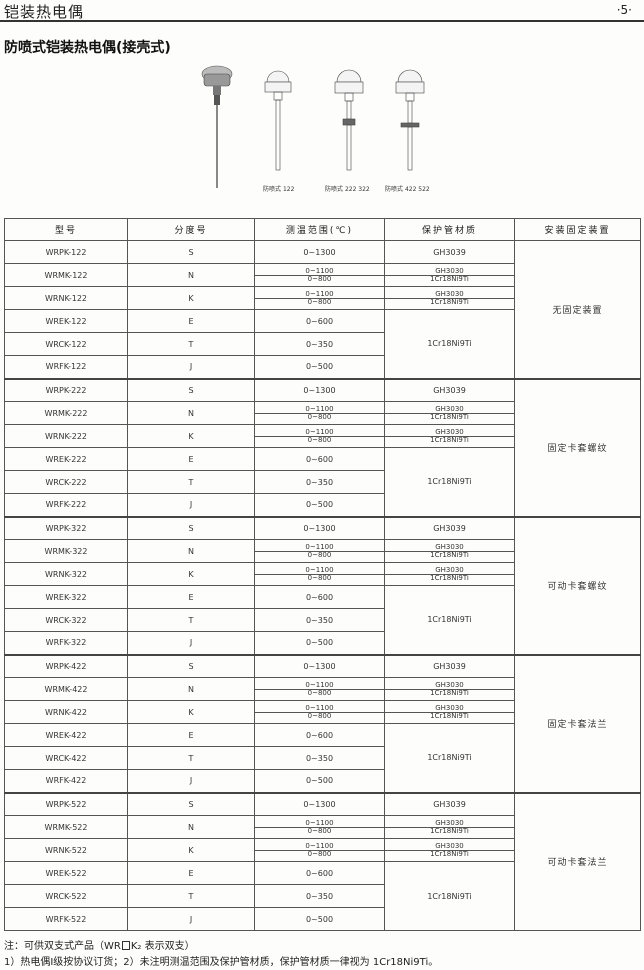  I want to click on shared-material-cell: 1Cr18Ni9Ti, so click(449, 758).